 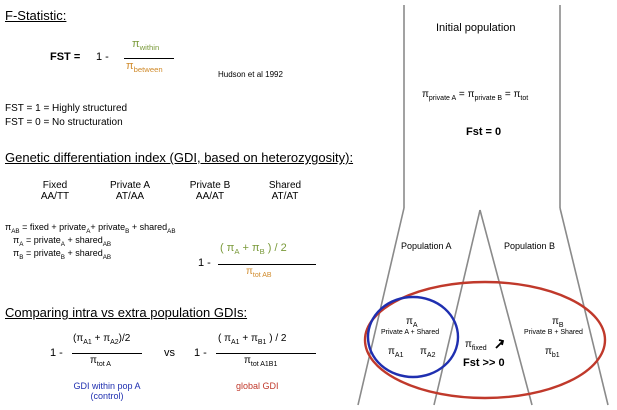 What do you see at coordinates (107, 391) in the screenshot?
I see `label-gdi-within: GDI within pop A (control)` at bounding box center [107, 391].